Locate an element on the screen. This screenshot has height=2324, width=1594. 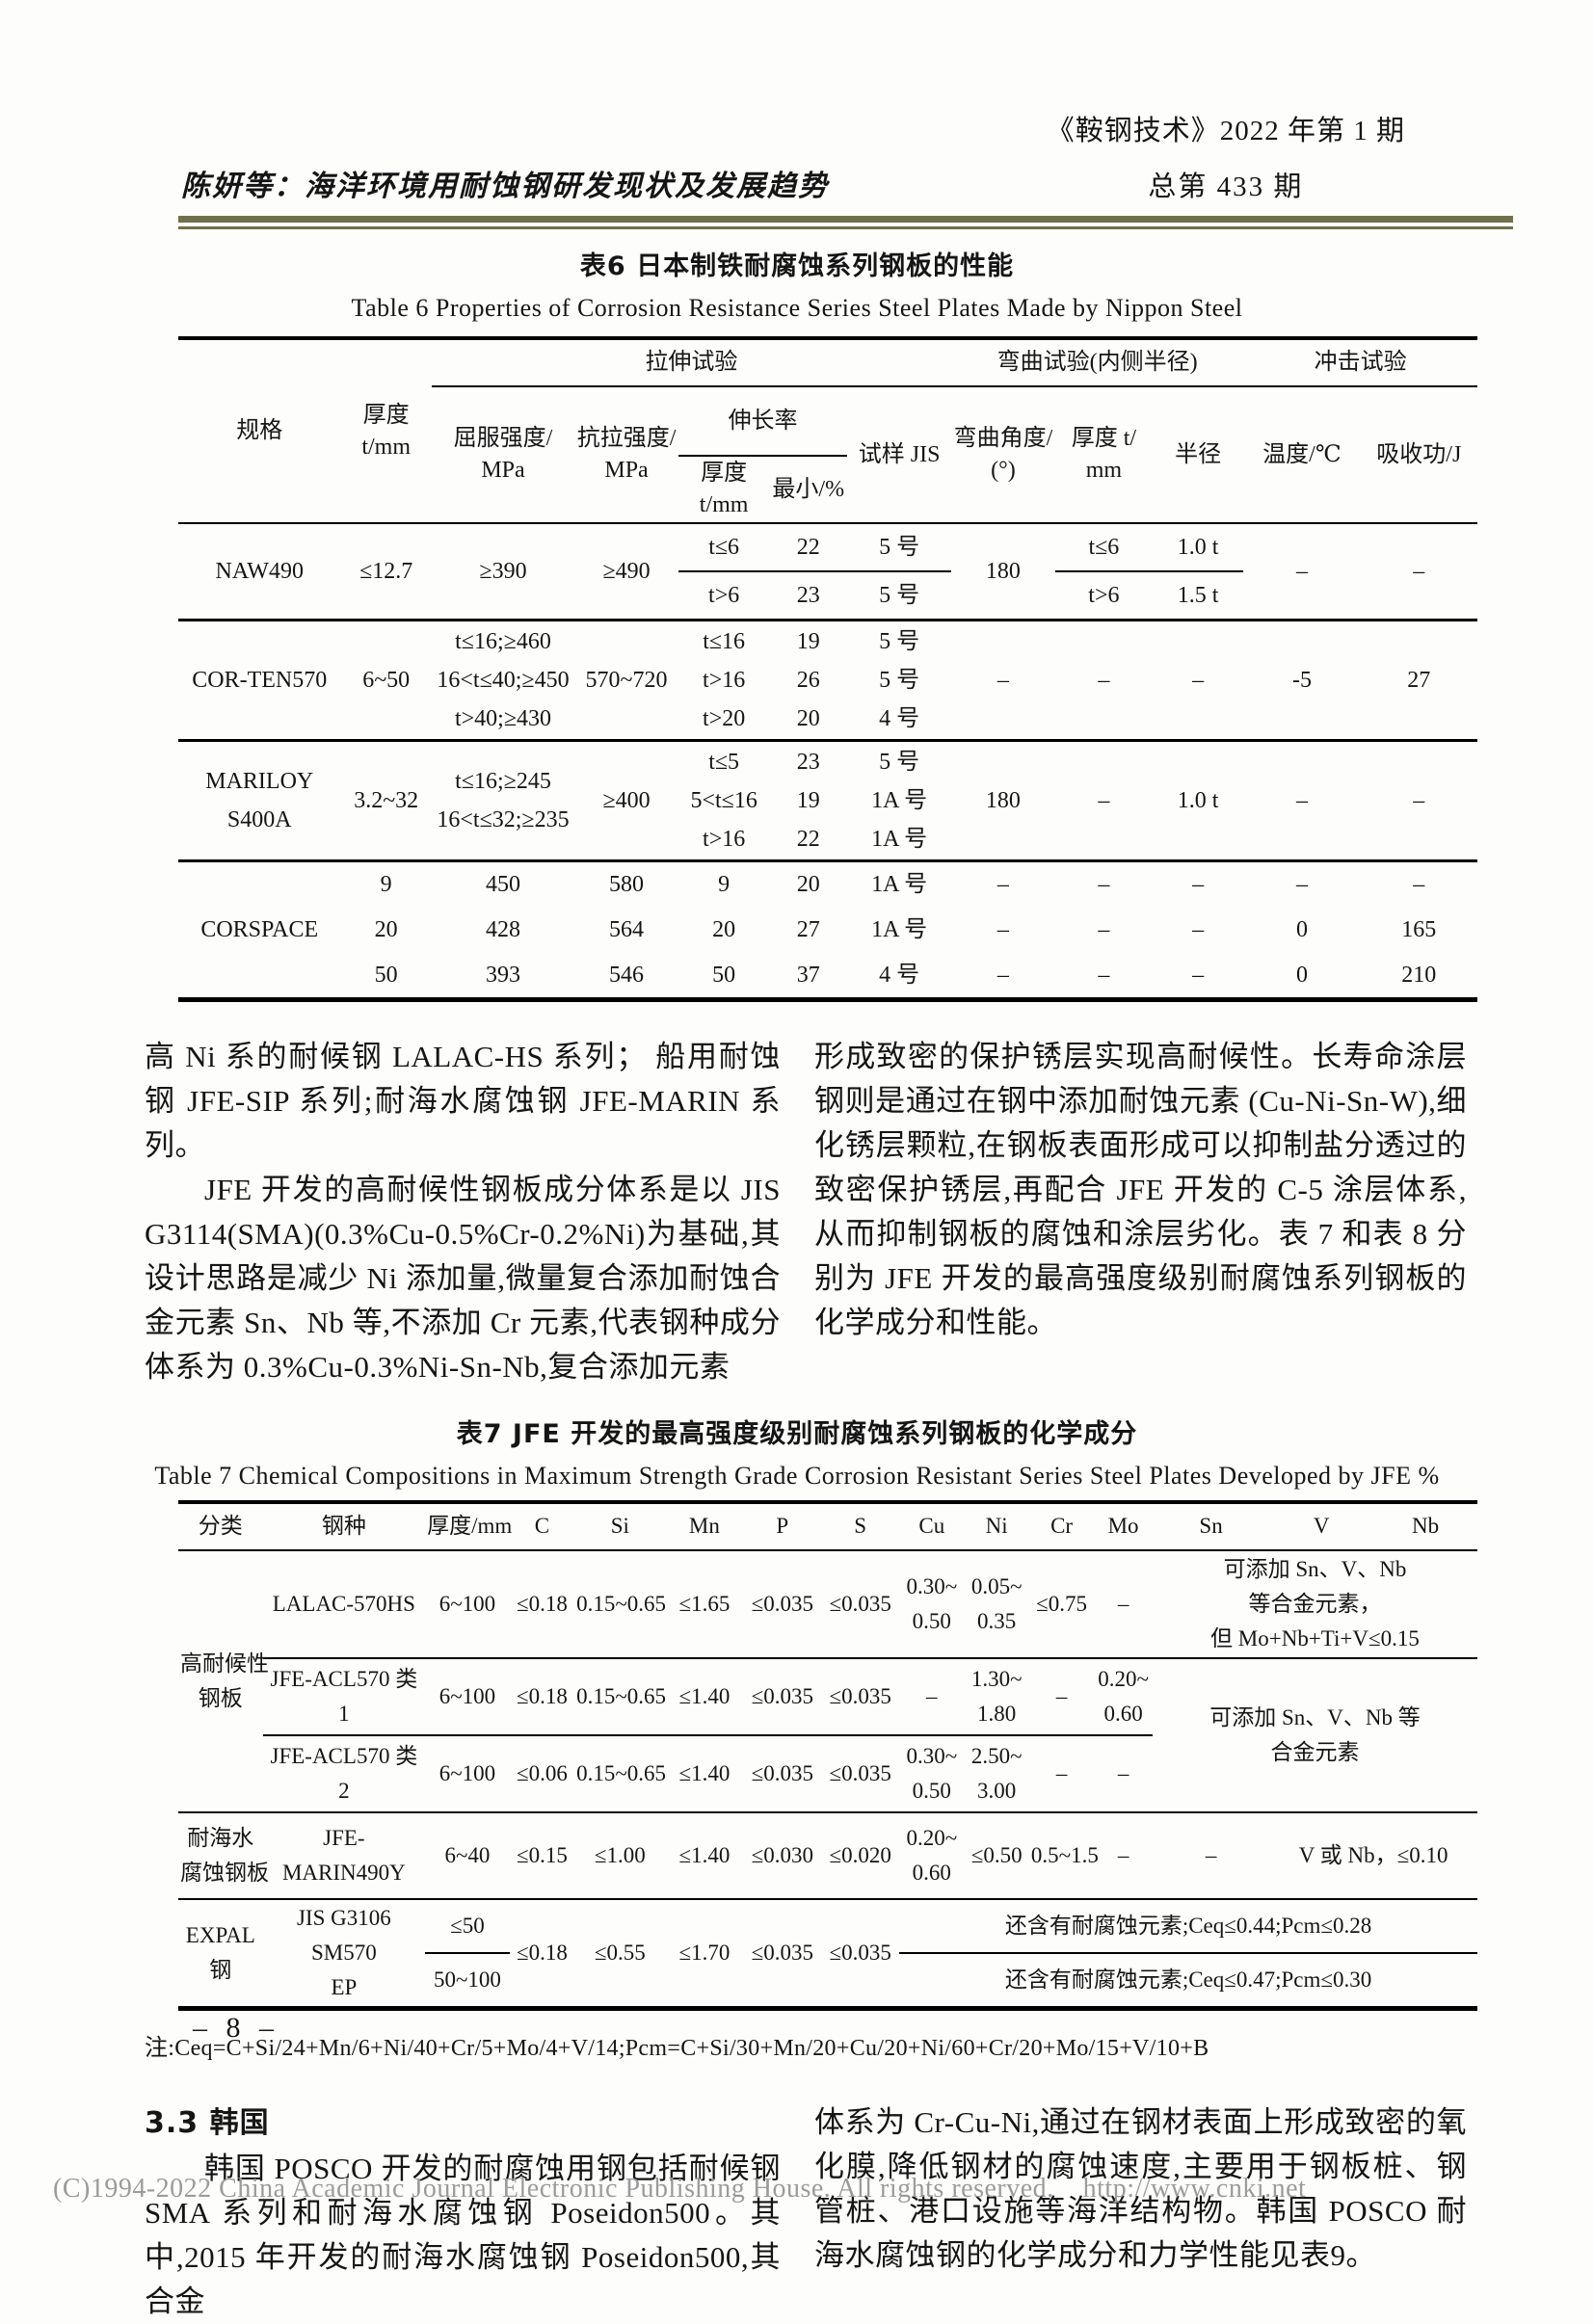
table-cell: EXPAL 钢 is located at coordinates (220, 1952).